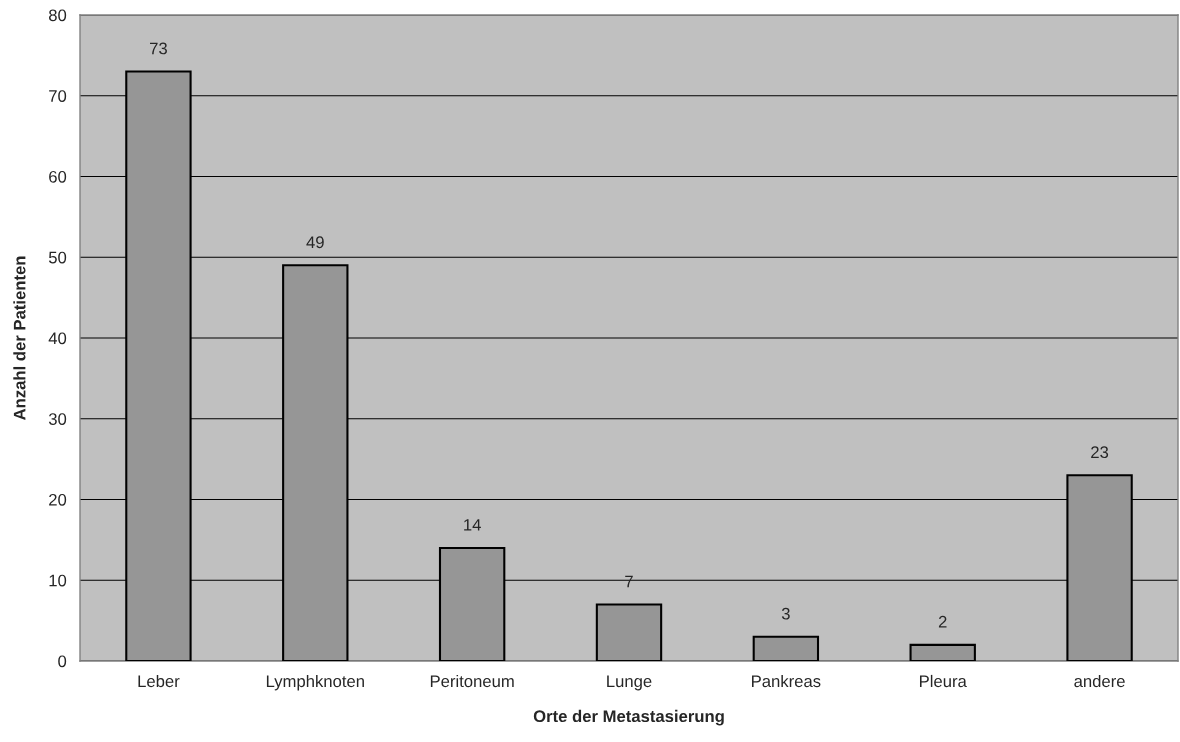 Image resolution: width=1180 pixels, height=742 pixels. Describe the element at coordinates (315, 682) in the screenshot. I see `x-tick-label: Lymphknoten` at that location.